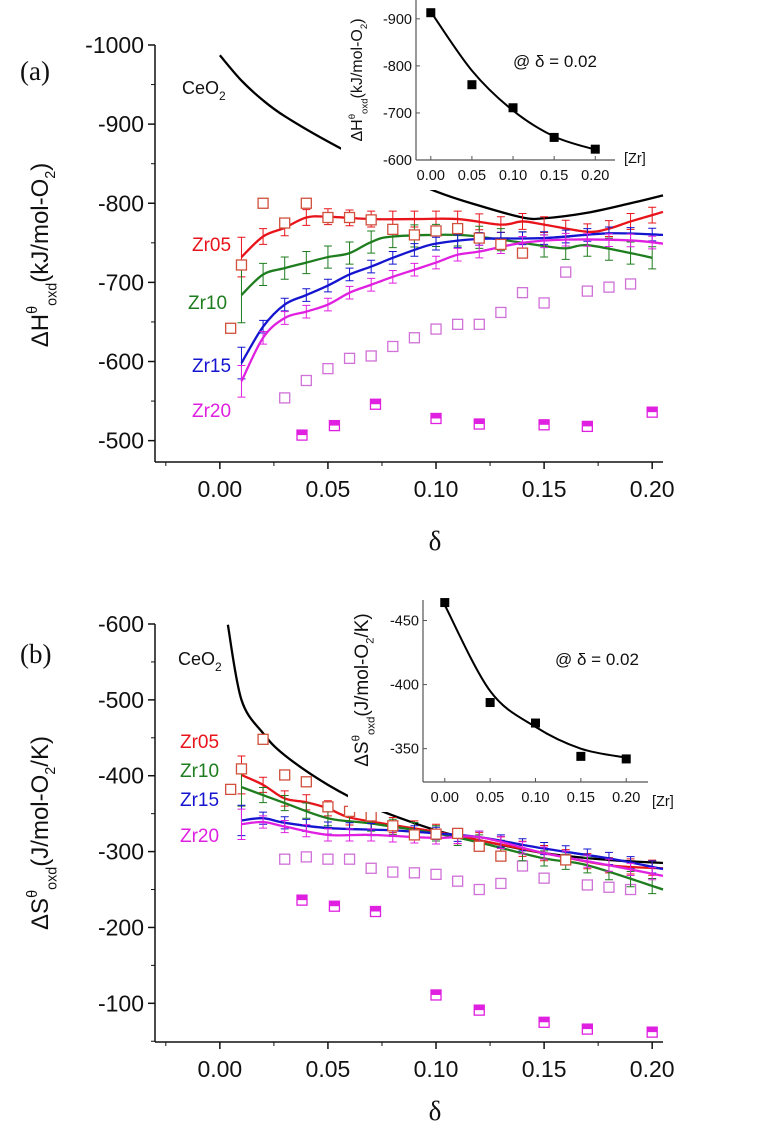 Image resolution: width=760 pixels, height=1131 pixels. I want to click on y-tick-label: -600, so click(121, 624).